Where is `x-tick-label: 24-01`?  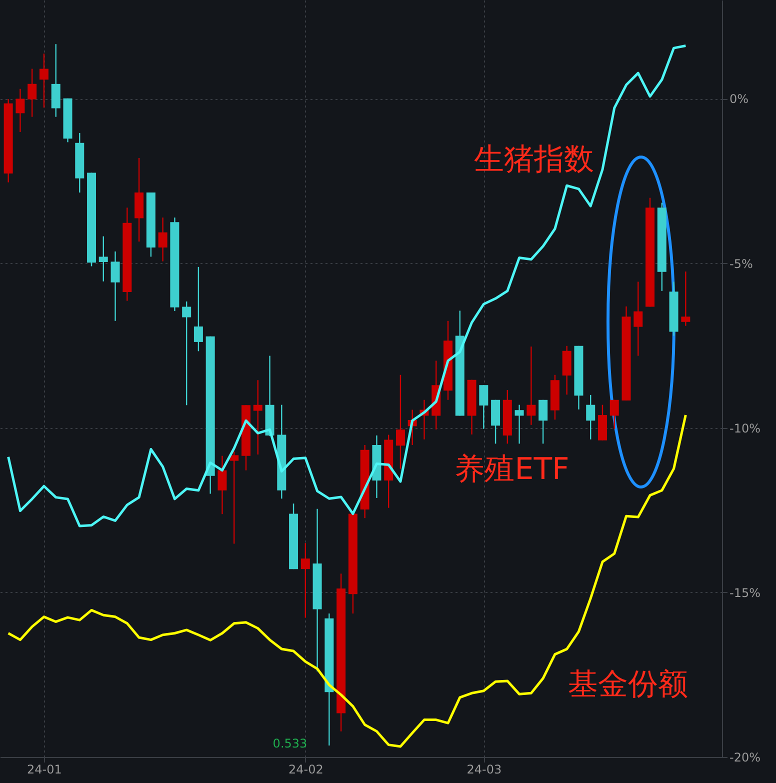 x-tick-label: 24-01 is located at coordinates (44, 769).